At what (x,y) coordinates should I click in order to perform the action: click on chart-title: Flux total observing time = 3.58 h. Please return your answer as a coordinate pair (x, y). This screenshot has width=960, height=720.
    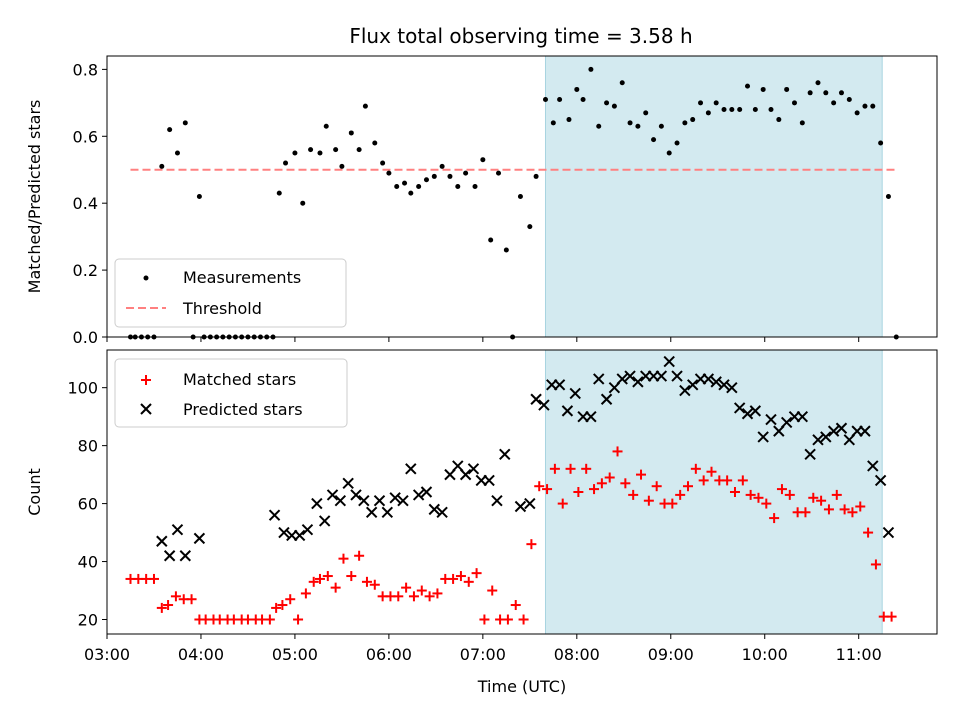
    Looking at the image, I should click on (520, 36).